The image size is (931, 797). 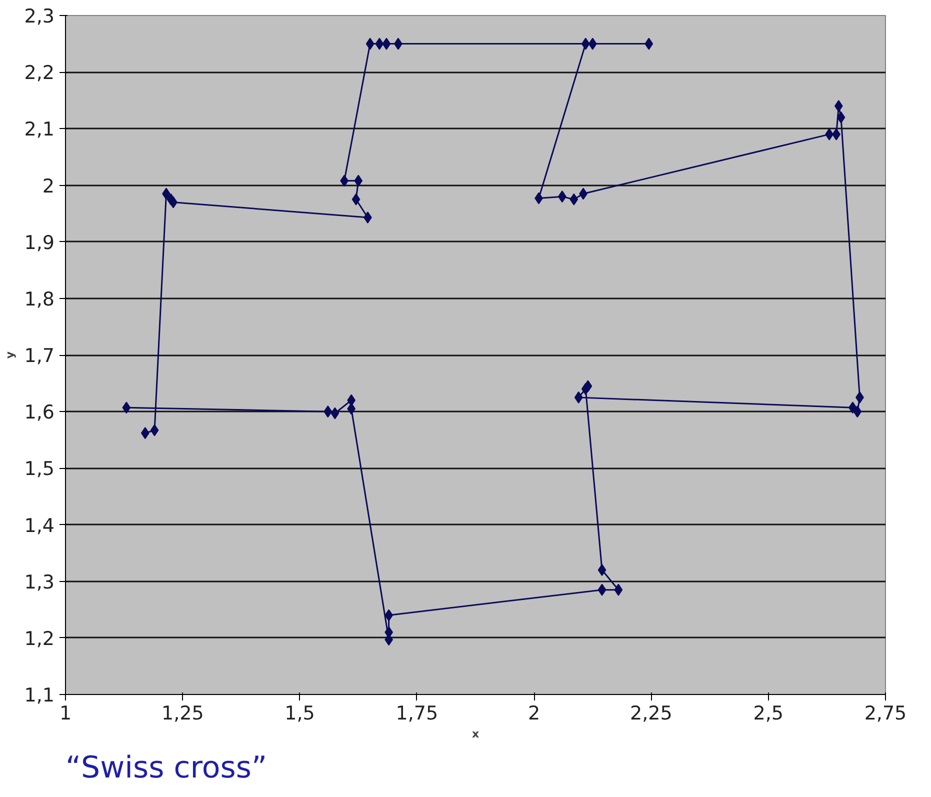 What do you see at coordinates (39, 525) in the screenshot?
I see `y-tick-label: 1,4` at bounding box center [39, 525].